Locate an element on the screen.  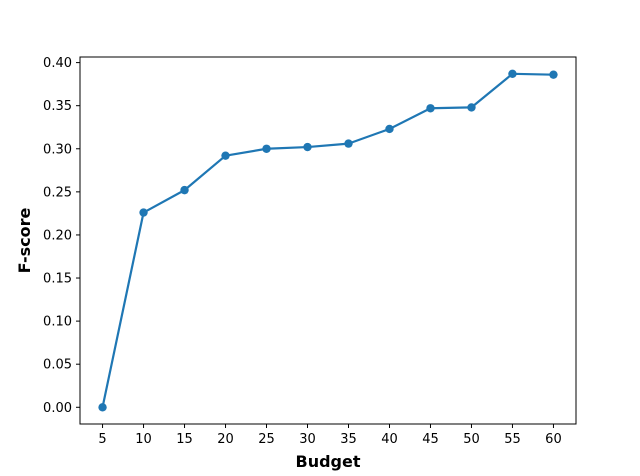
y-tick-label: 0.00 is located at coordinates (57, 408).